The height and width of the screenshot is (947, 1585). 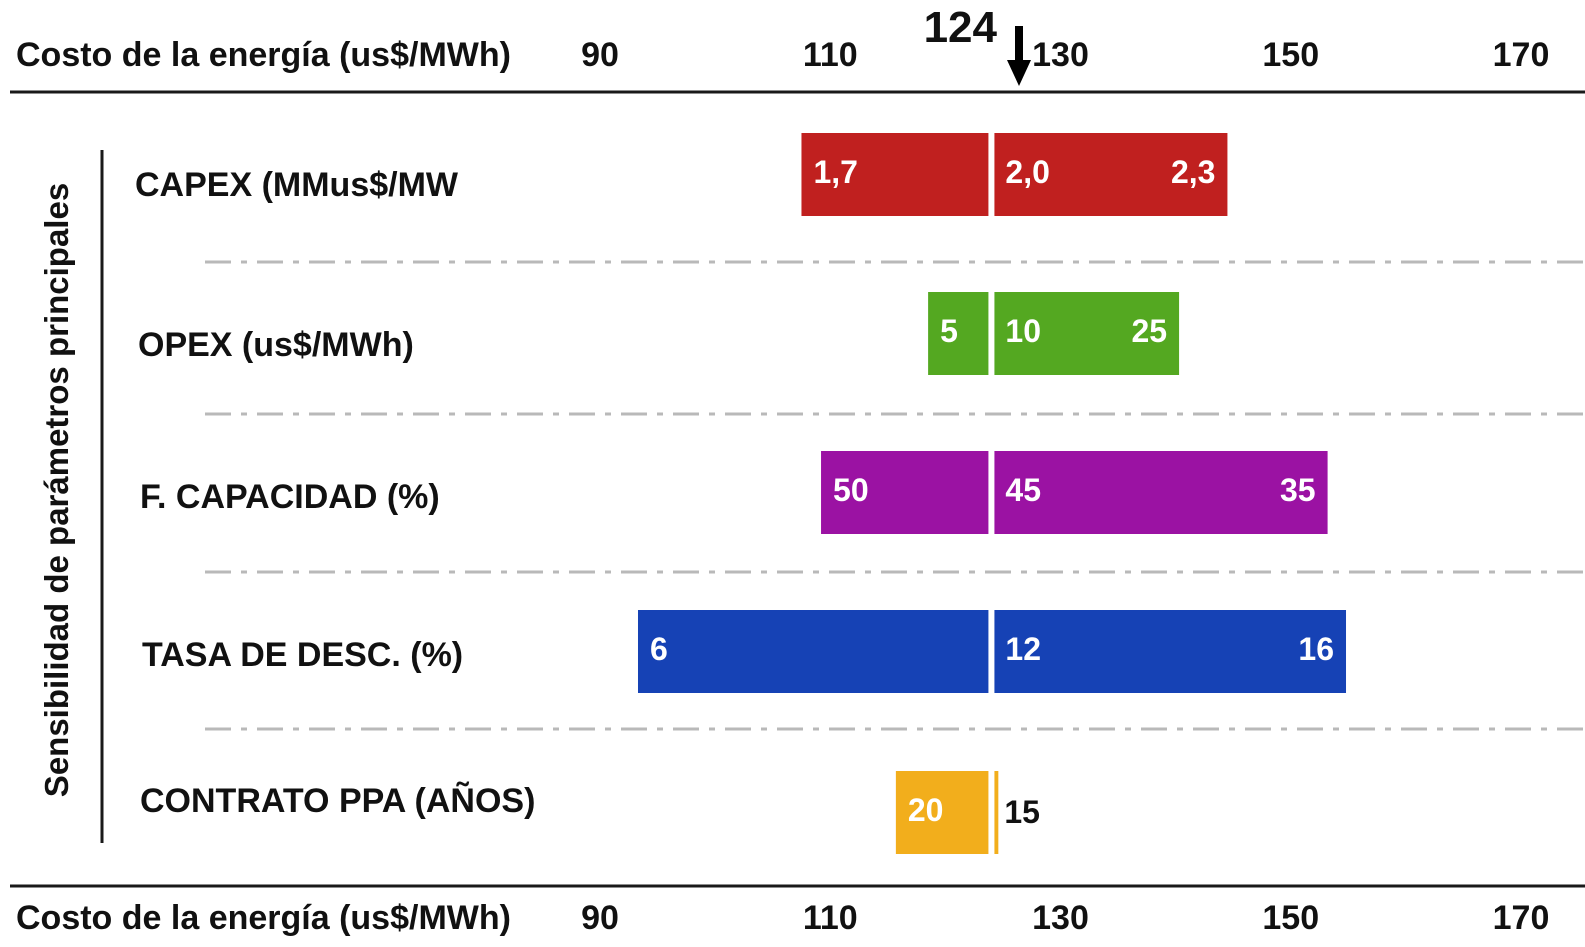 I want to click on base-param-label: 2,0, so click(x=1027, y=172).